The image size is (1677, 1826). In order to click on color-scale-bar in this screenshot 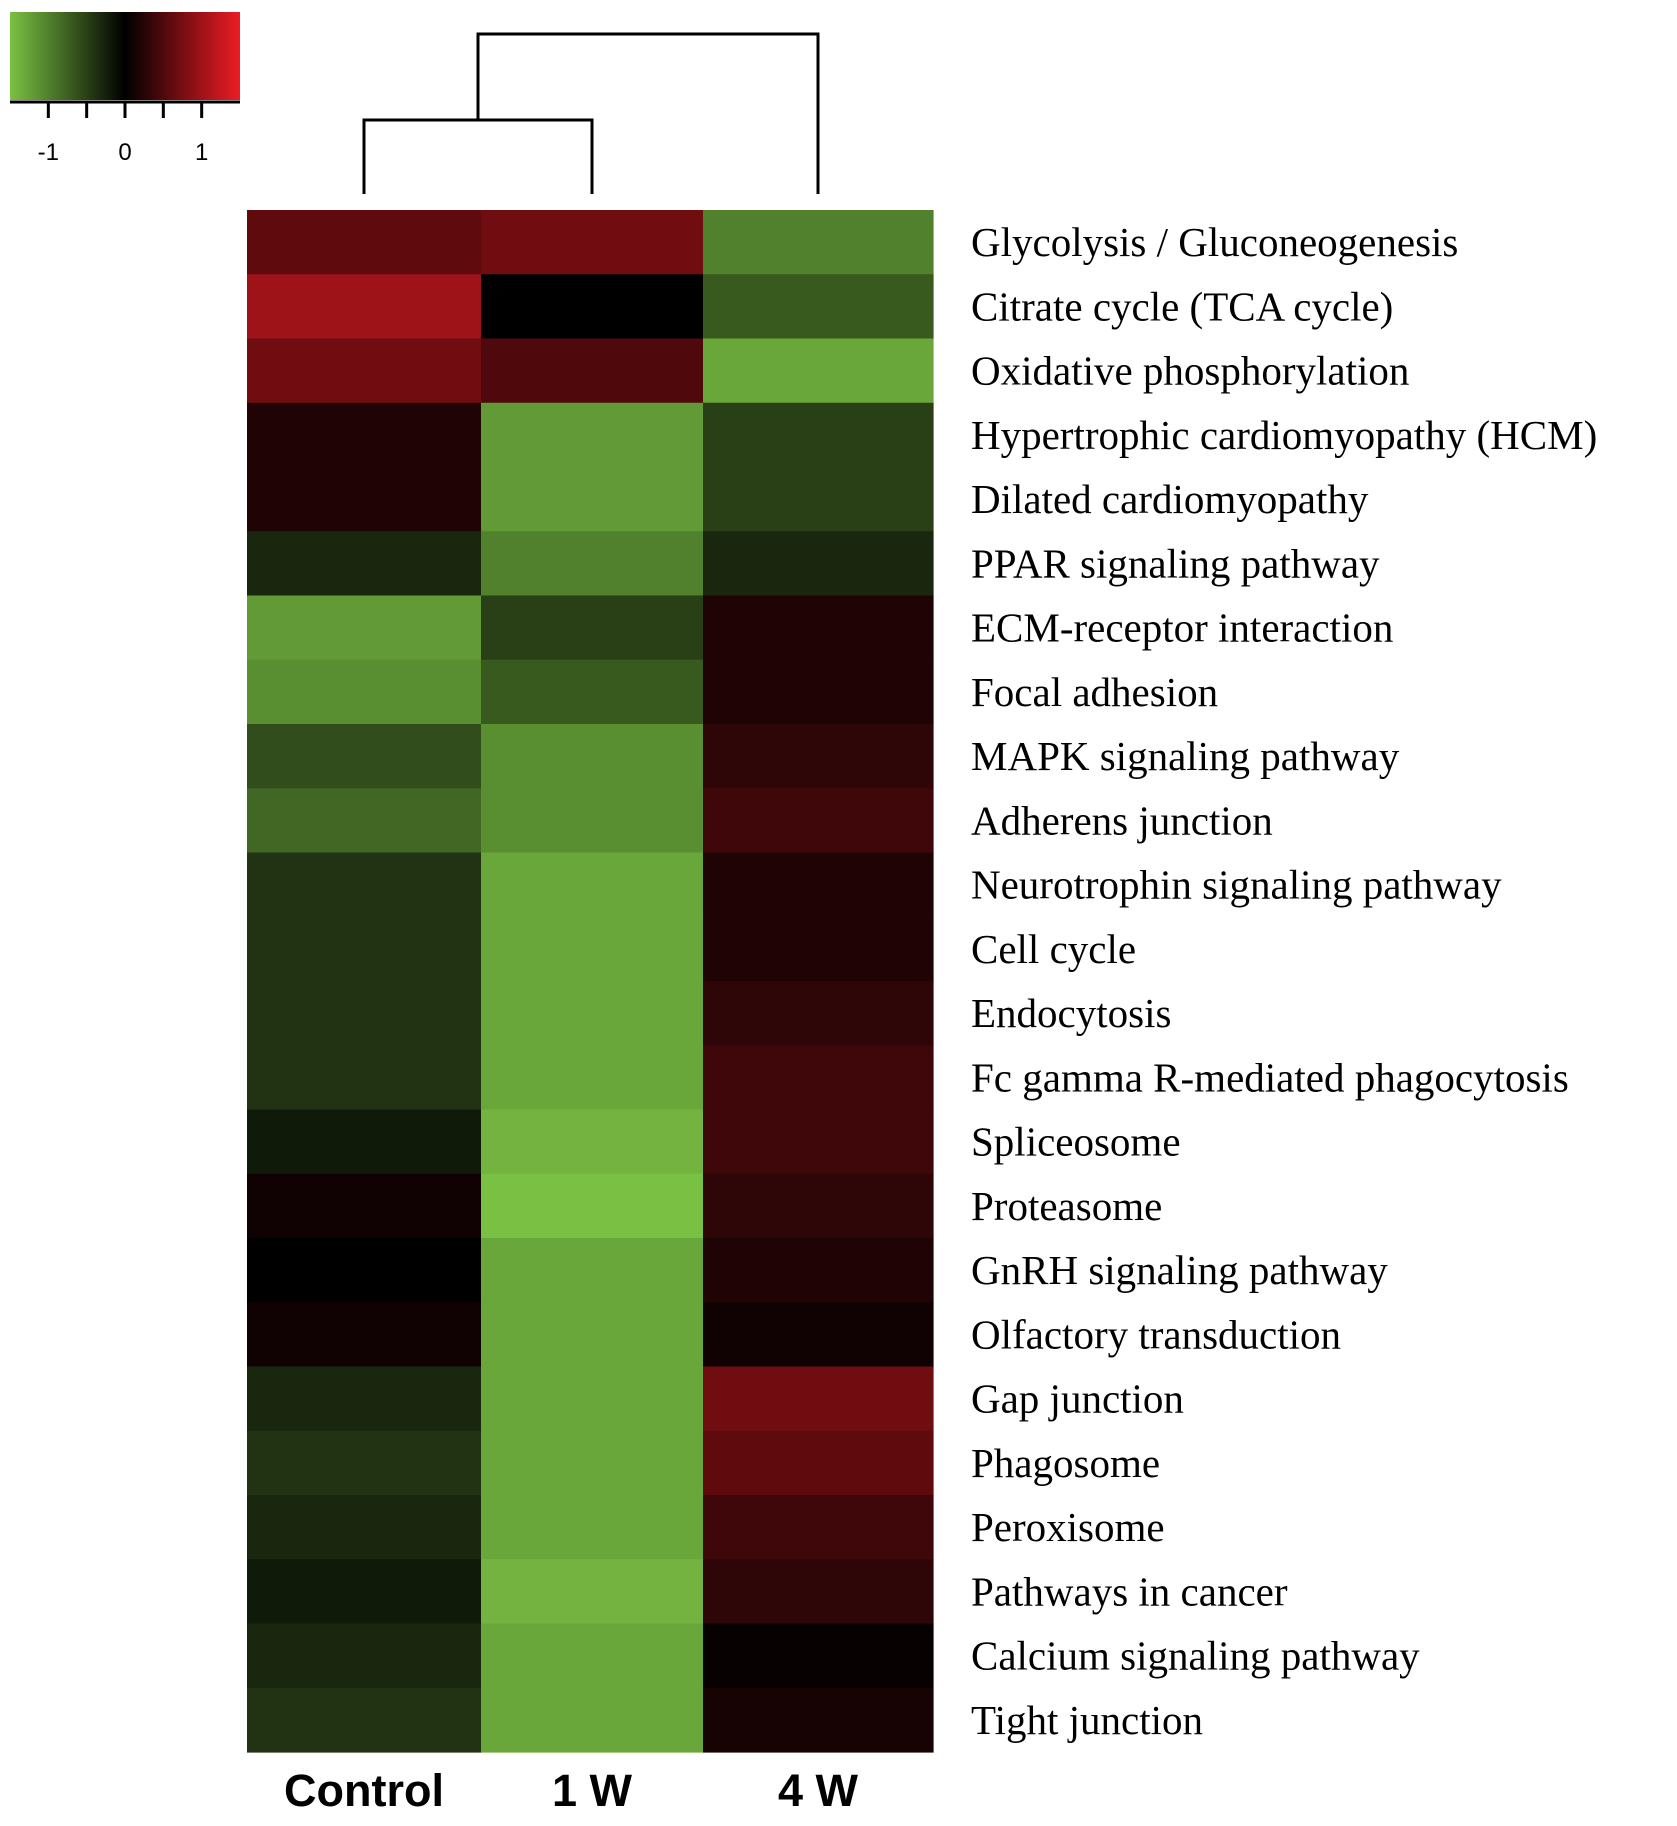, I will do `click(125, 56)`.